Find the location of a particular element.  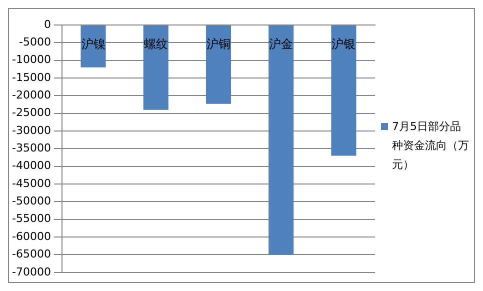

y-tick-label: -10000 is located at coordinates (31, 59).